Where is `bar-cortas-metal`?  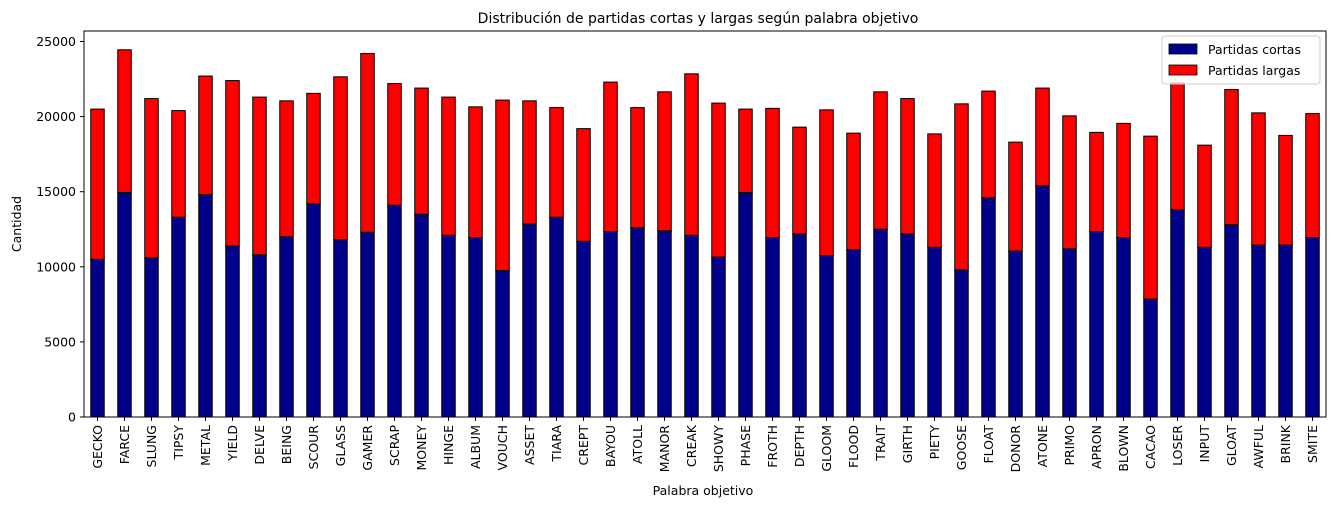 bar-cortas-metal is located at coordinates (205, 306).